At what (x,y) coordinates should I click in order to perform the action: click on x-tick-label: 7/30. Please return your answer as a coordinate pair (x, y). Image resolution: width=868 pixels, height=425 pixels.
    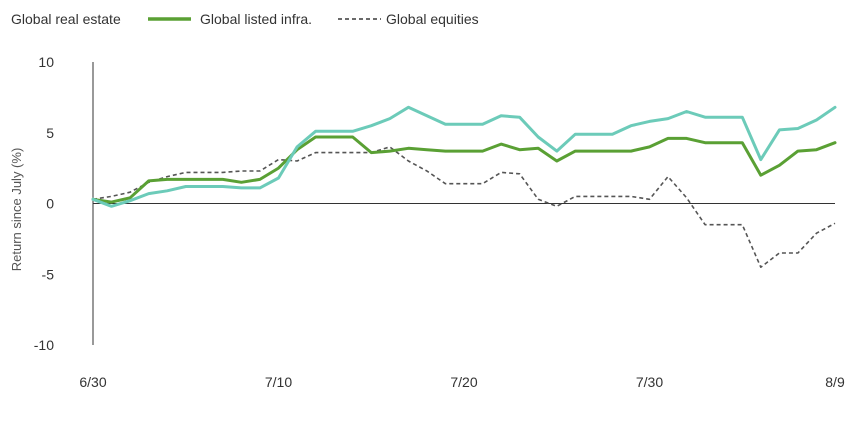
    Looking at the image, I should click on (649, 382).